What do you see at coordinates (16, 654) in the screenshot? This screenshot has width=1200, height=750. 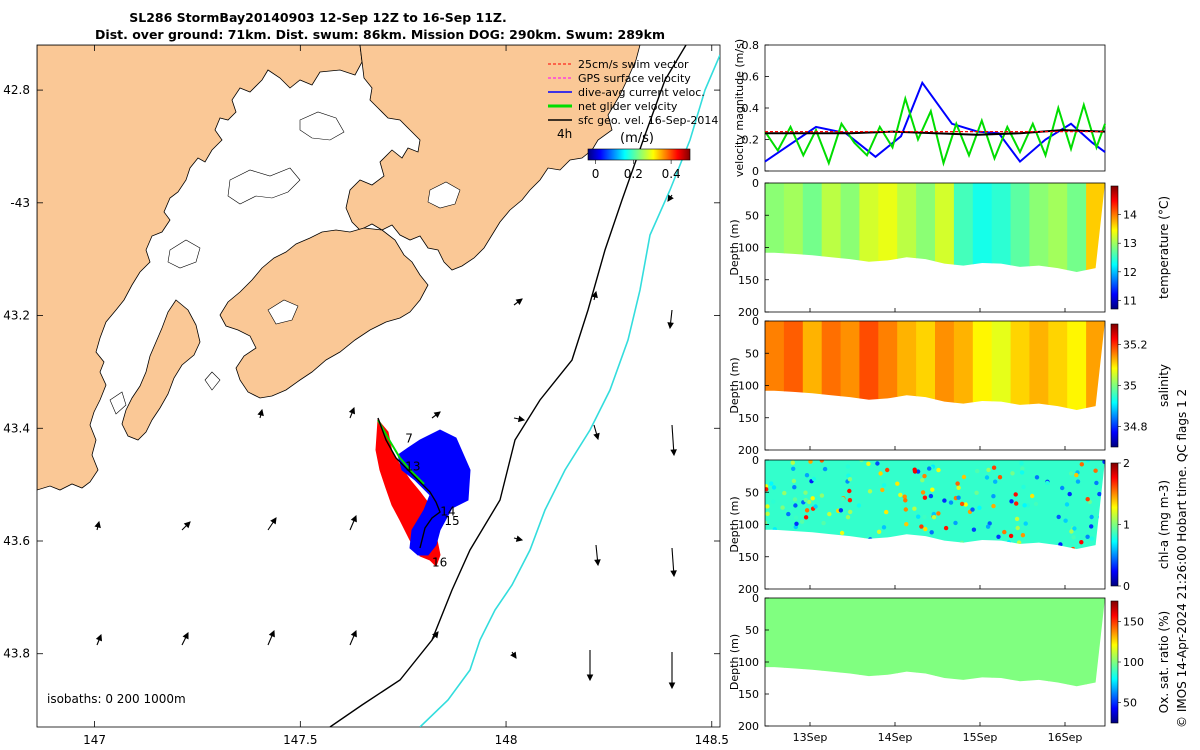 I see `map-ytick-label: 43.8` at bounding box center [16, 654].